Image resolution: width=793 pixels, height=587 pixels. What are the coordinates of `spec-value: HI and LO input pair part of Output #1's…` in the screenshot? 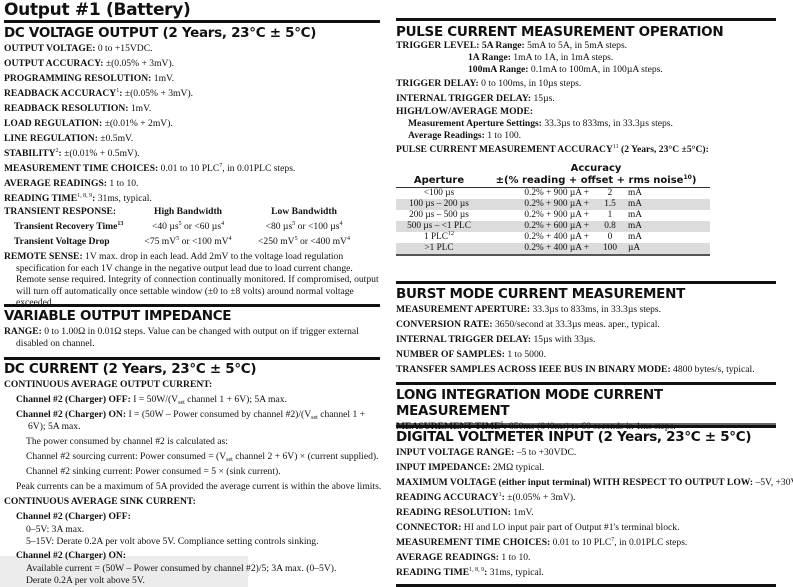 It's located at (570, 527).